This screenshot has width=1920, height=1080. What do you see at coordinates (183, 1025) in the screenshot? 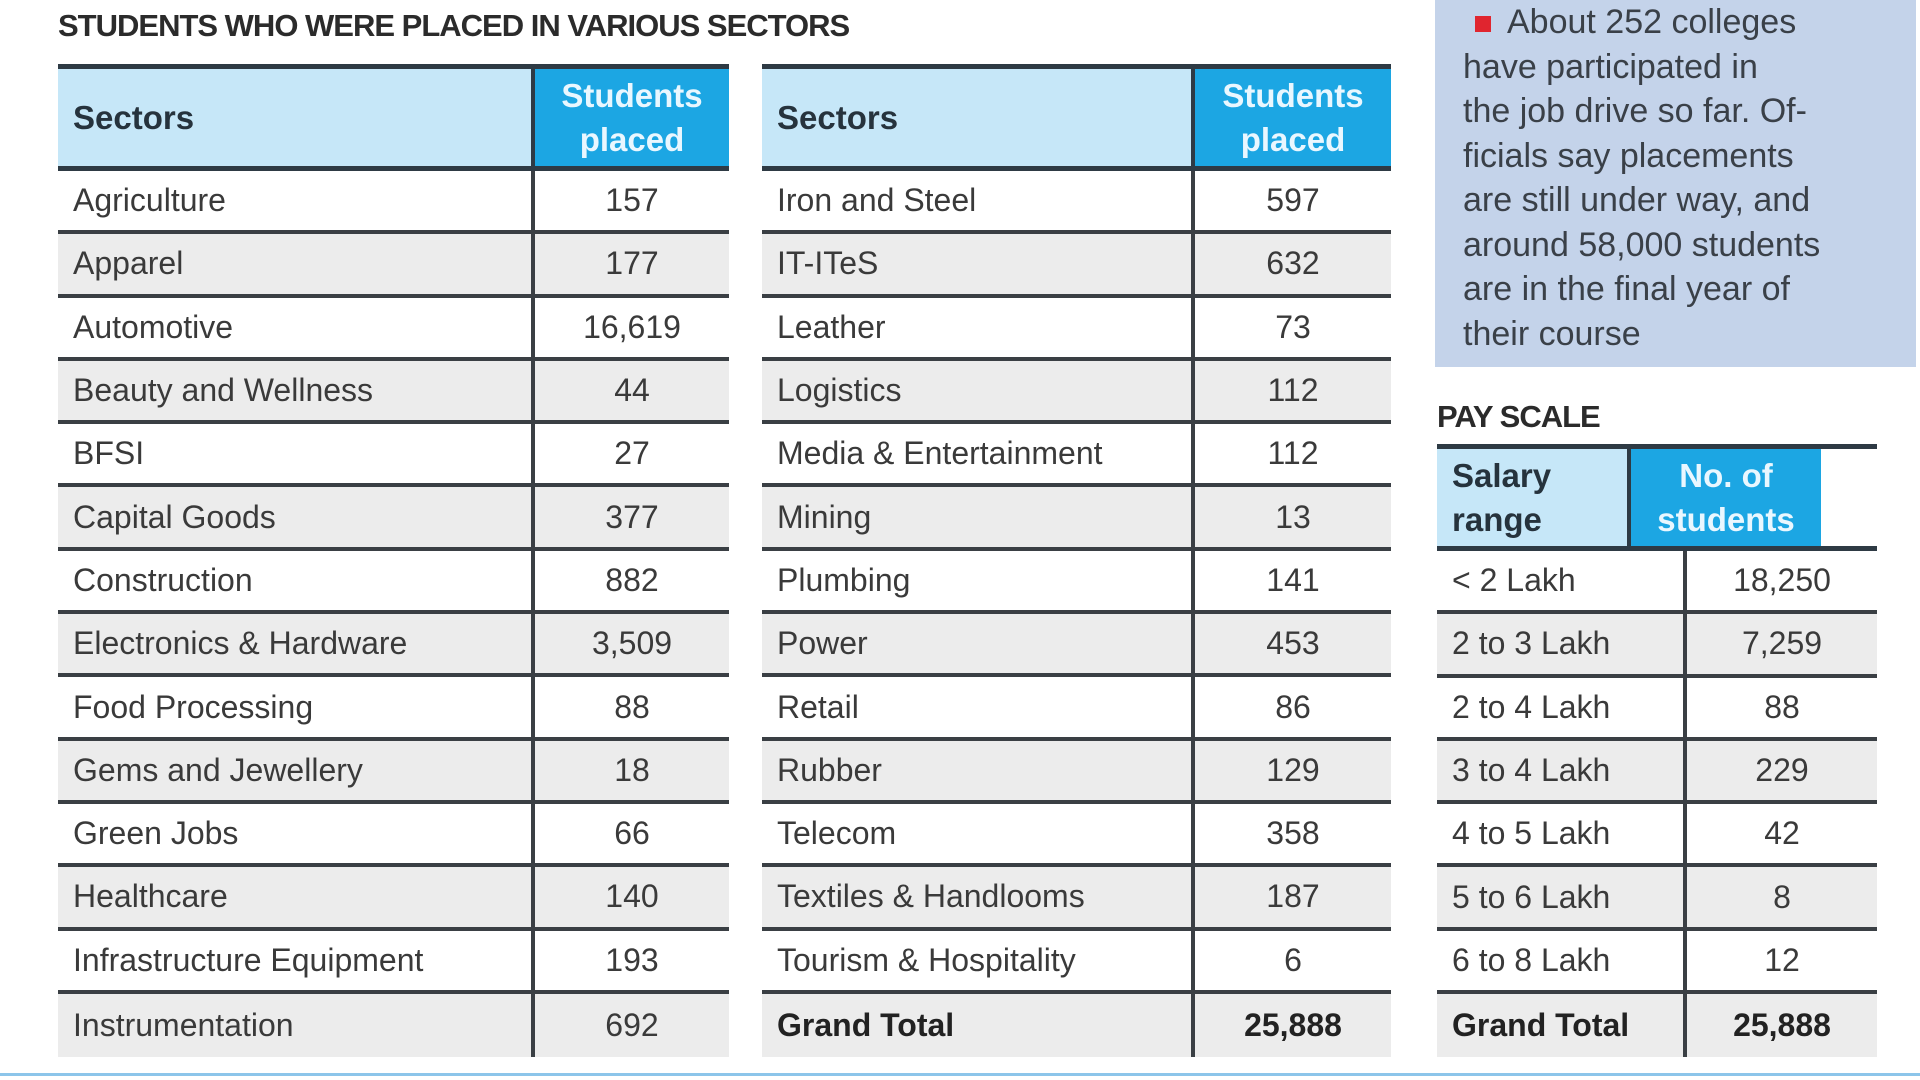
I see `row-label: Instrumentation` at bounding box center [183, 1025].